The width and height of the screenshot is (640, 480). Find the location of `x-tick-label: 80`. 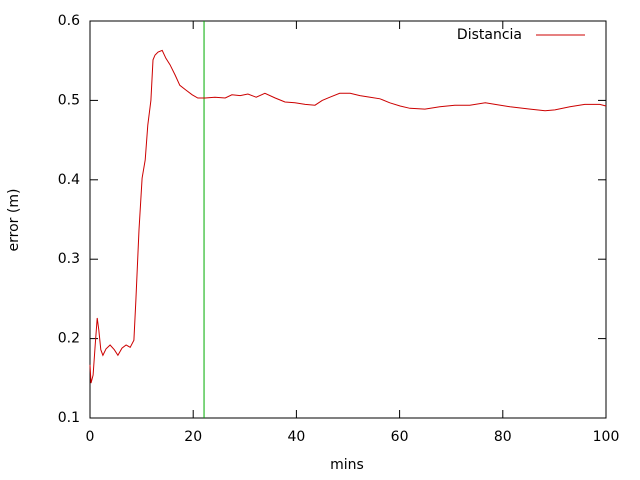

x-tick-label: 80 is located at coordinates (503, 437).